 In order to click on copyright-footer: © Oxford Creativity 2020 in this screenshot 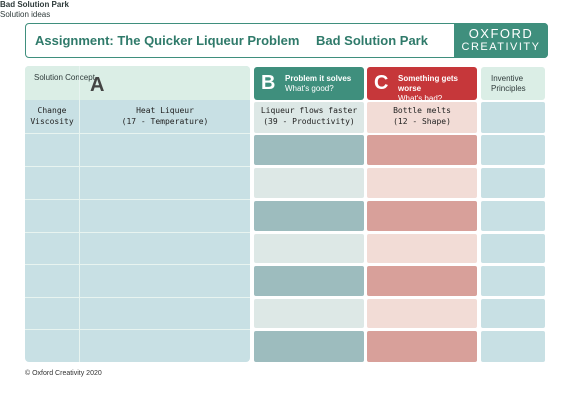, I will do `click(63, 373)`.